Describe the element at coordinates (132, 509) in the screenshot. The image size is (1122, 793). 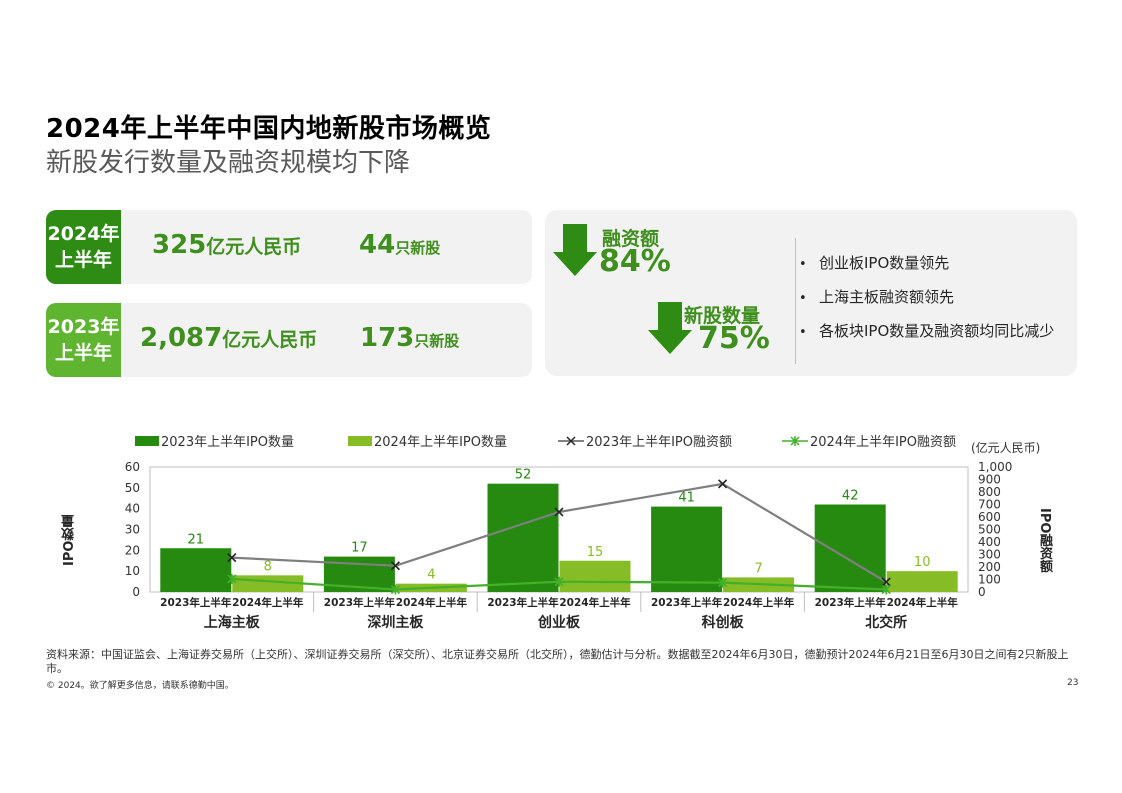
I see `y-tick-label-left: 40` at that location.